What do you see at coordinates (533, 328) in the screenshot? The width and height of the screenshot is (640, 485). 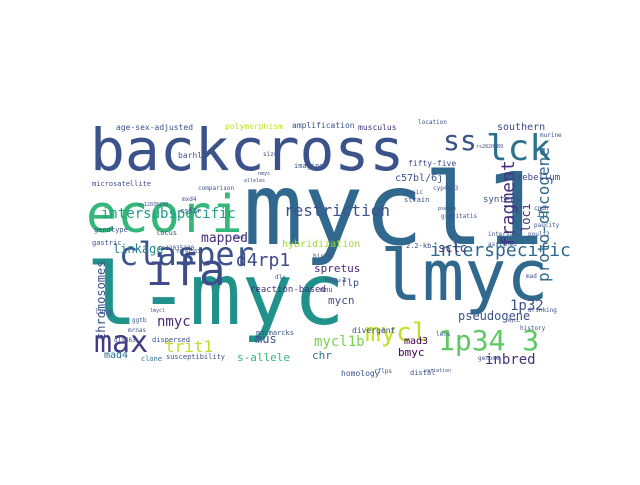 I see `word: history` at bounding box center [533, 328].